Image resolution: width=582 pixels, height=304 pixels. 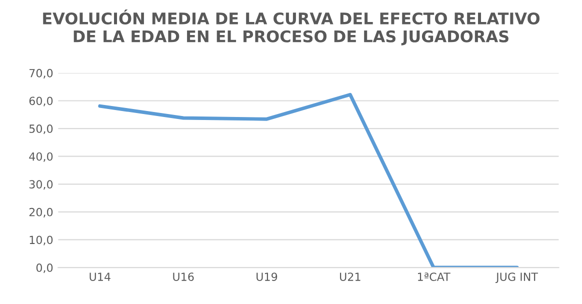 What do you see at coordinates (100, 276) in the screenshot?
I see `x-tick-label: U14` at bounding box center [100, 276].